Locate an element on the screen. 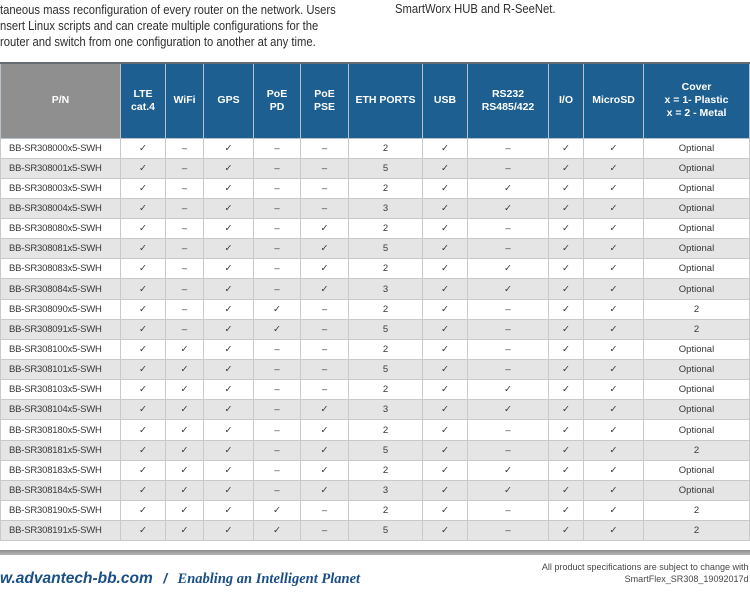 This screenshot has width=750, height=608. part-number-cell: BB-SR308081x5-SWH is located at coordinates (60, 249).